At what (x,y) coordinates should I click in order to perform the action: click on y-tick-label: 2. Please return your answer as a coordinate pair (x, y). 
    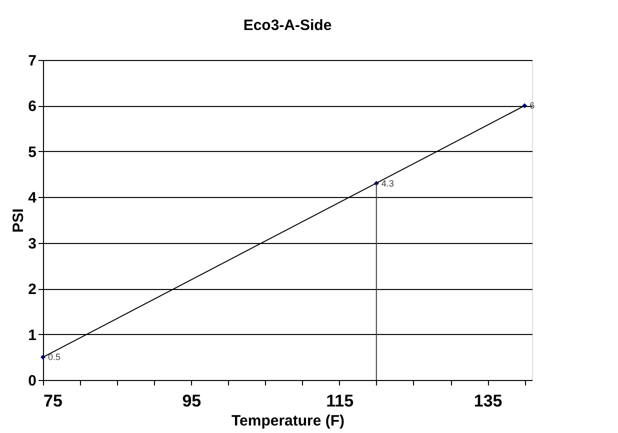
    Looking at the image, I should click on (32, 289).